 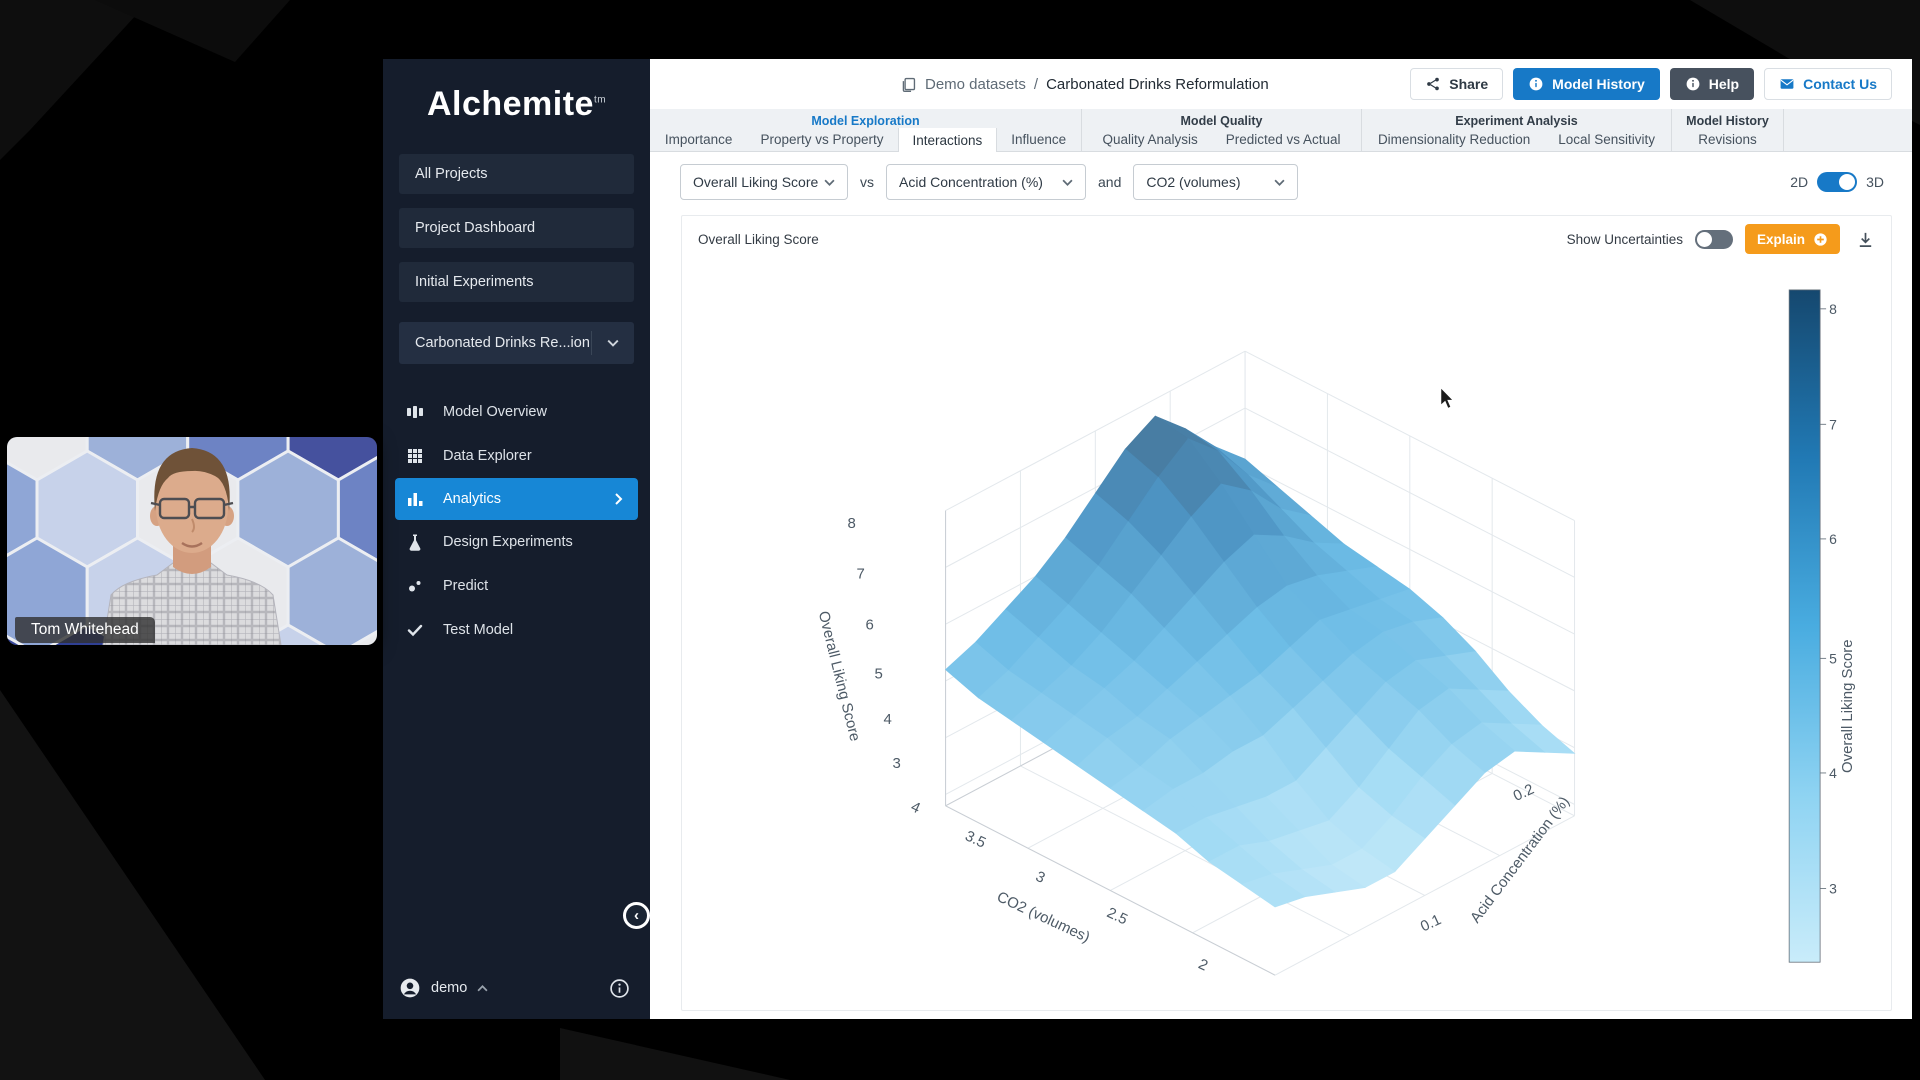 I want to click on tab-group-label: Model Quality, so click(x=1221, y=121).